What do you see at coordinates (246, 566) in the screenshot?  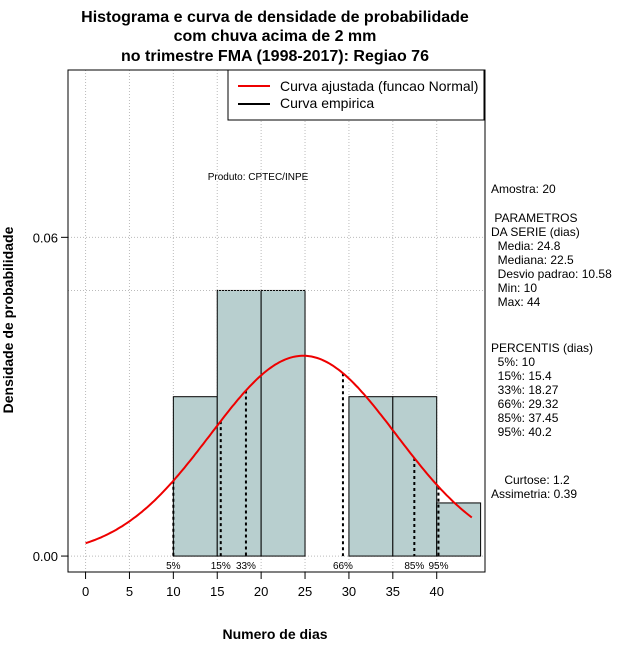 I see `percentile-label: 33%` at bounding box center [246, 566].